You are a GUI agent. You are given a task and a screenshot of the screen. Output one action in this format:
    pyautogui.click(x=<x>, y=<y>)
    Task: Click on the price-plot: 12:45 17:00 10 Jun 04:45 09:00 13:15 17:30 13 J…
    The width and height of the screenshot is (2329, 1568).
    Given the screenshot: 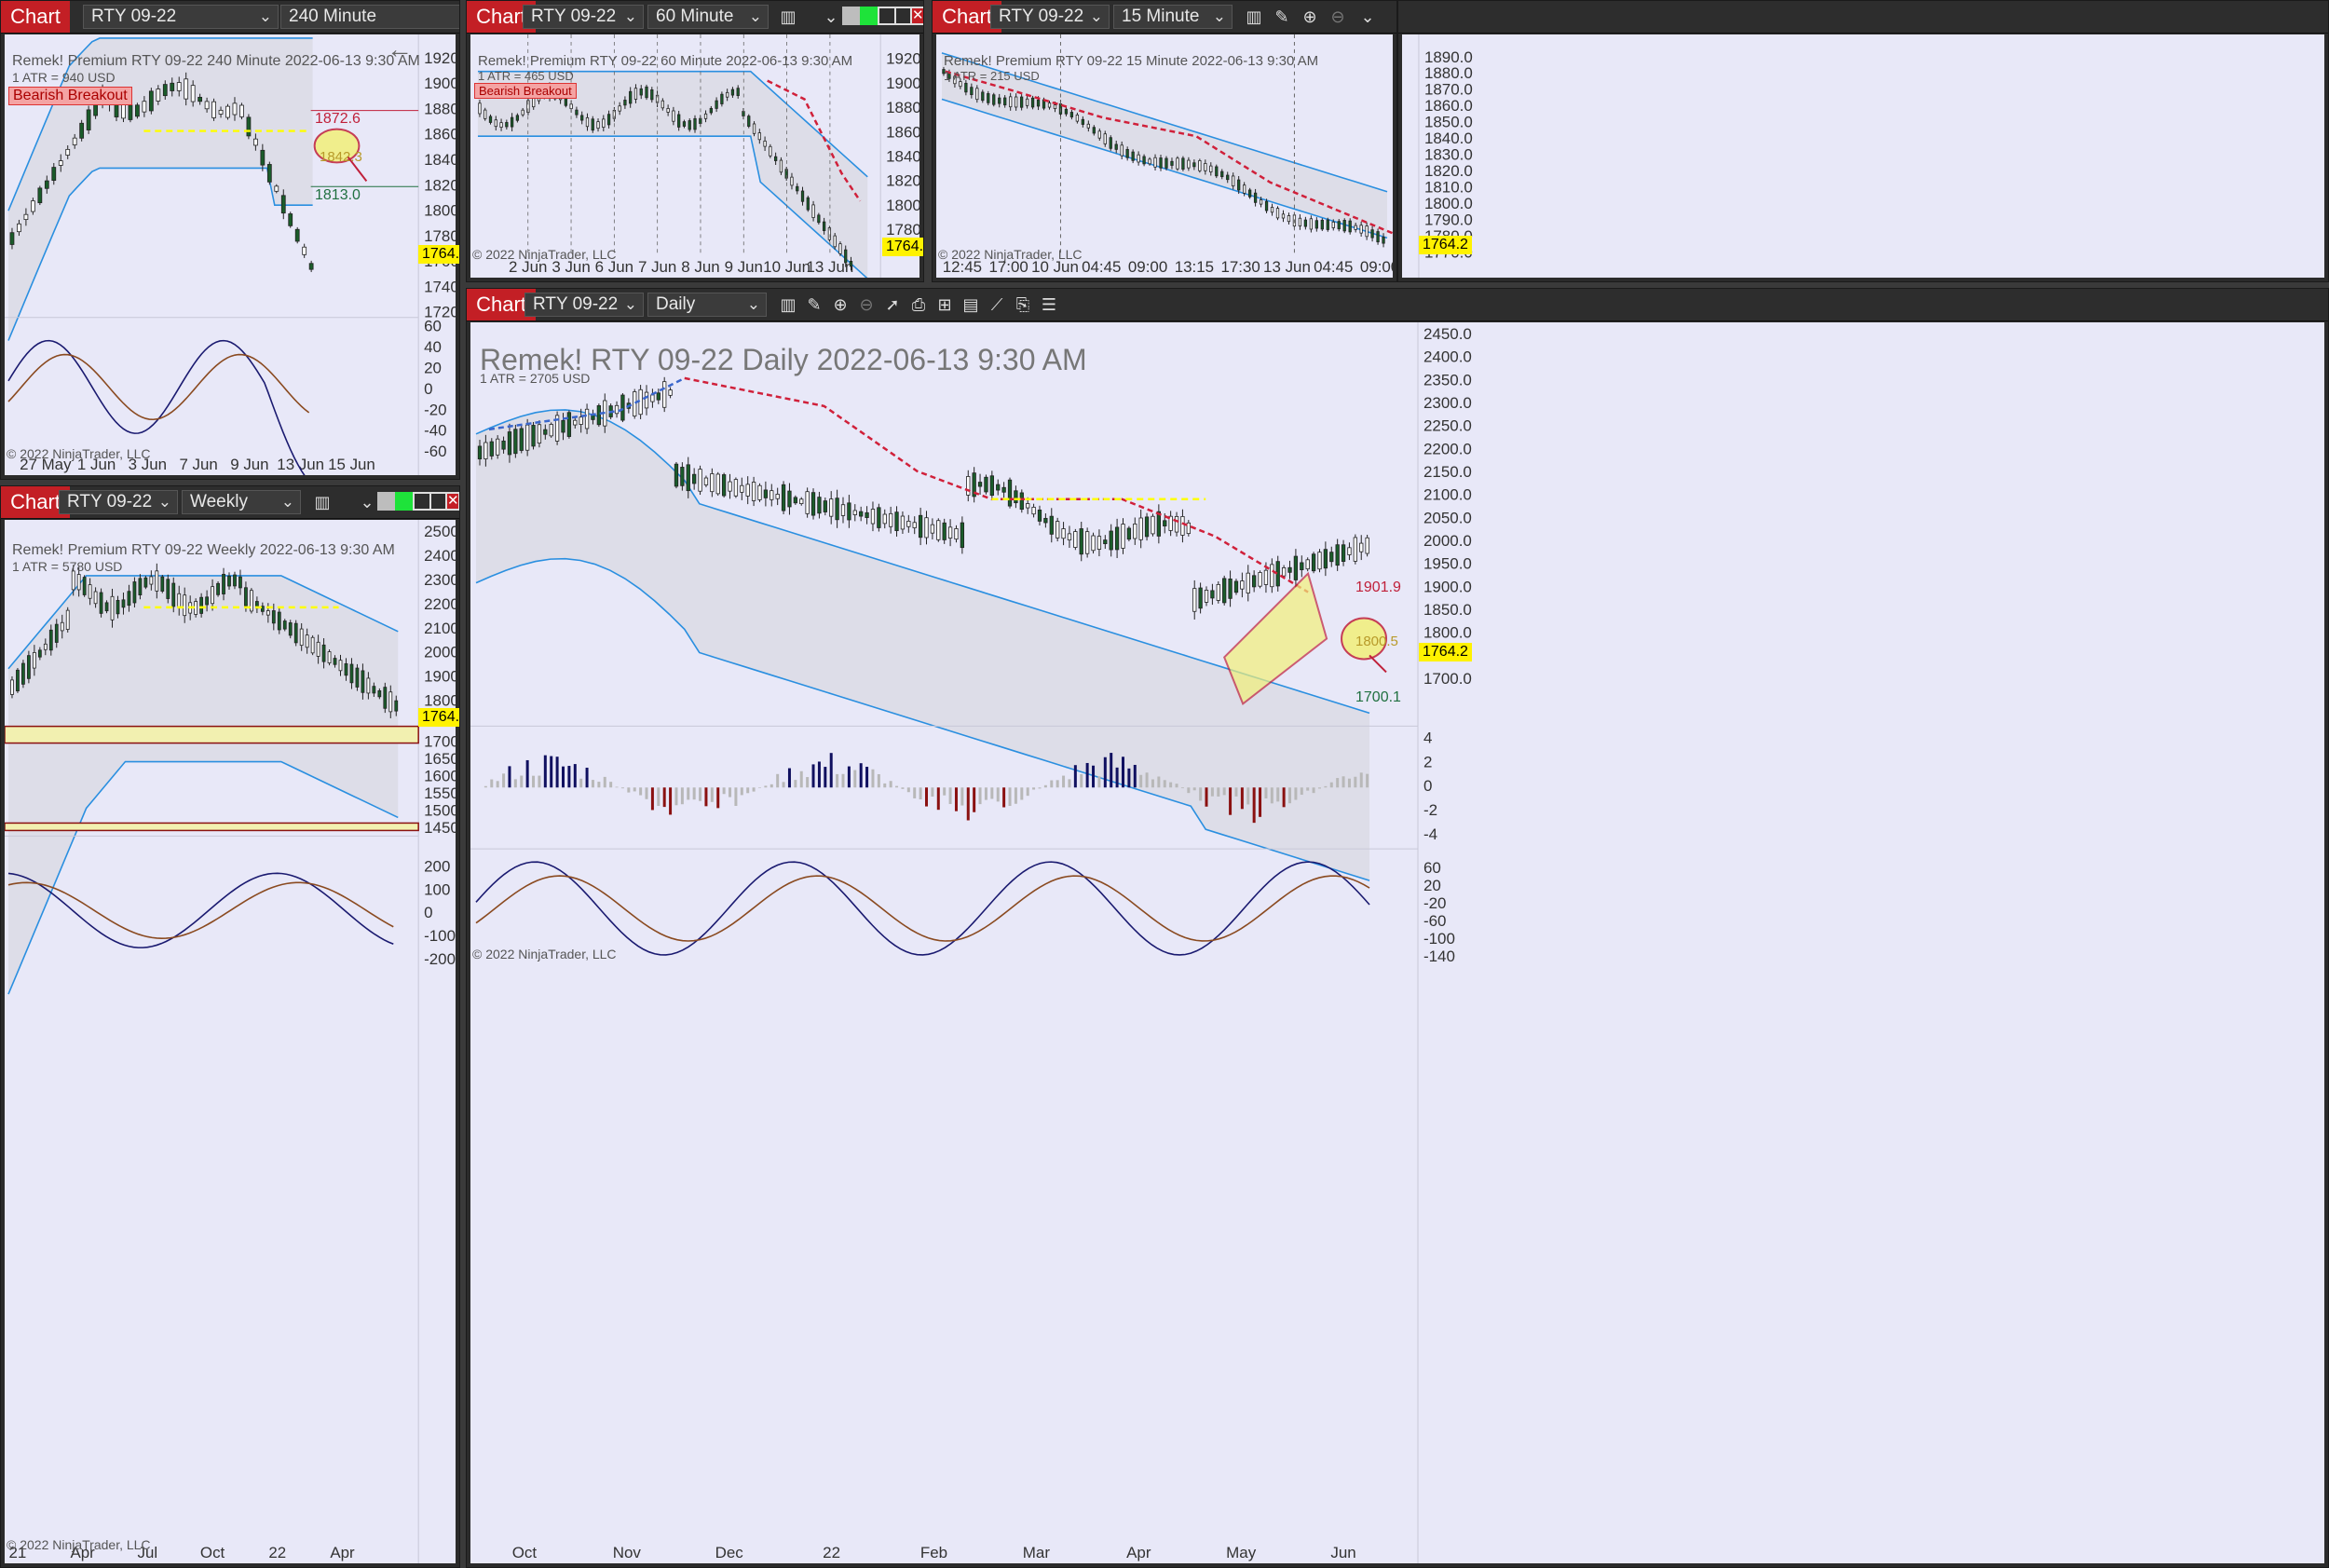 What is the action you would take?
    pyautogui.click(x=1164, y=156)
    